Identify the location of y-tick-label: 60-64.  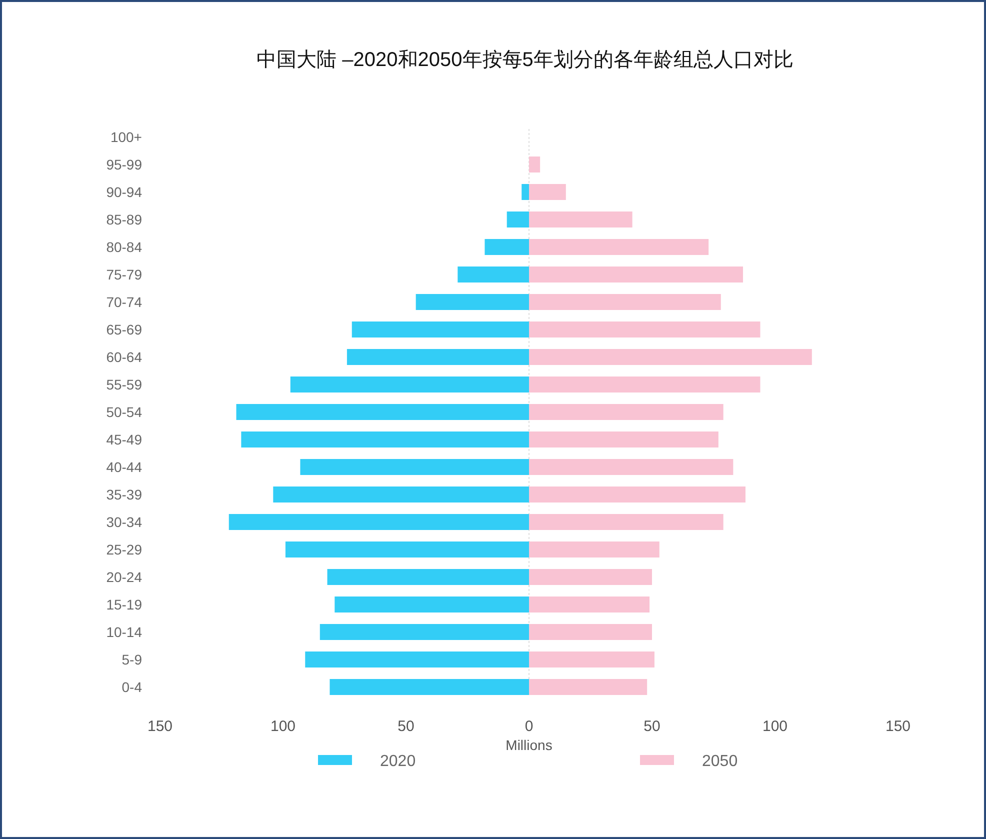
(124, 357).